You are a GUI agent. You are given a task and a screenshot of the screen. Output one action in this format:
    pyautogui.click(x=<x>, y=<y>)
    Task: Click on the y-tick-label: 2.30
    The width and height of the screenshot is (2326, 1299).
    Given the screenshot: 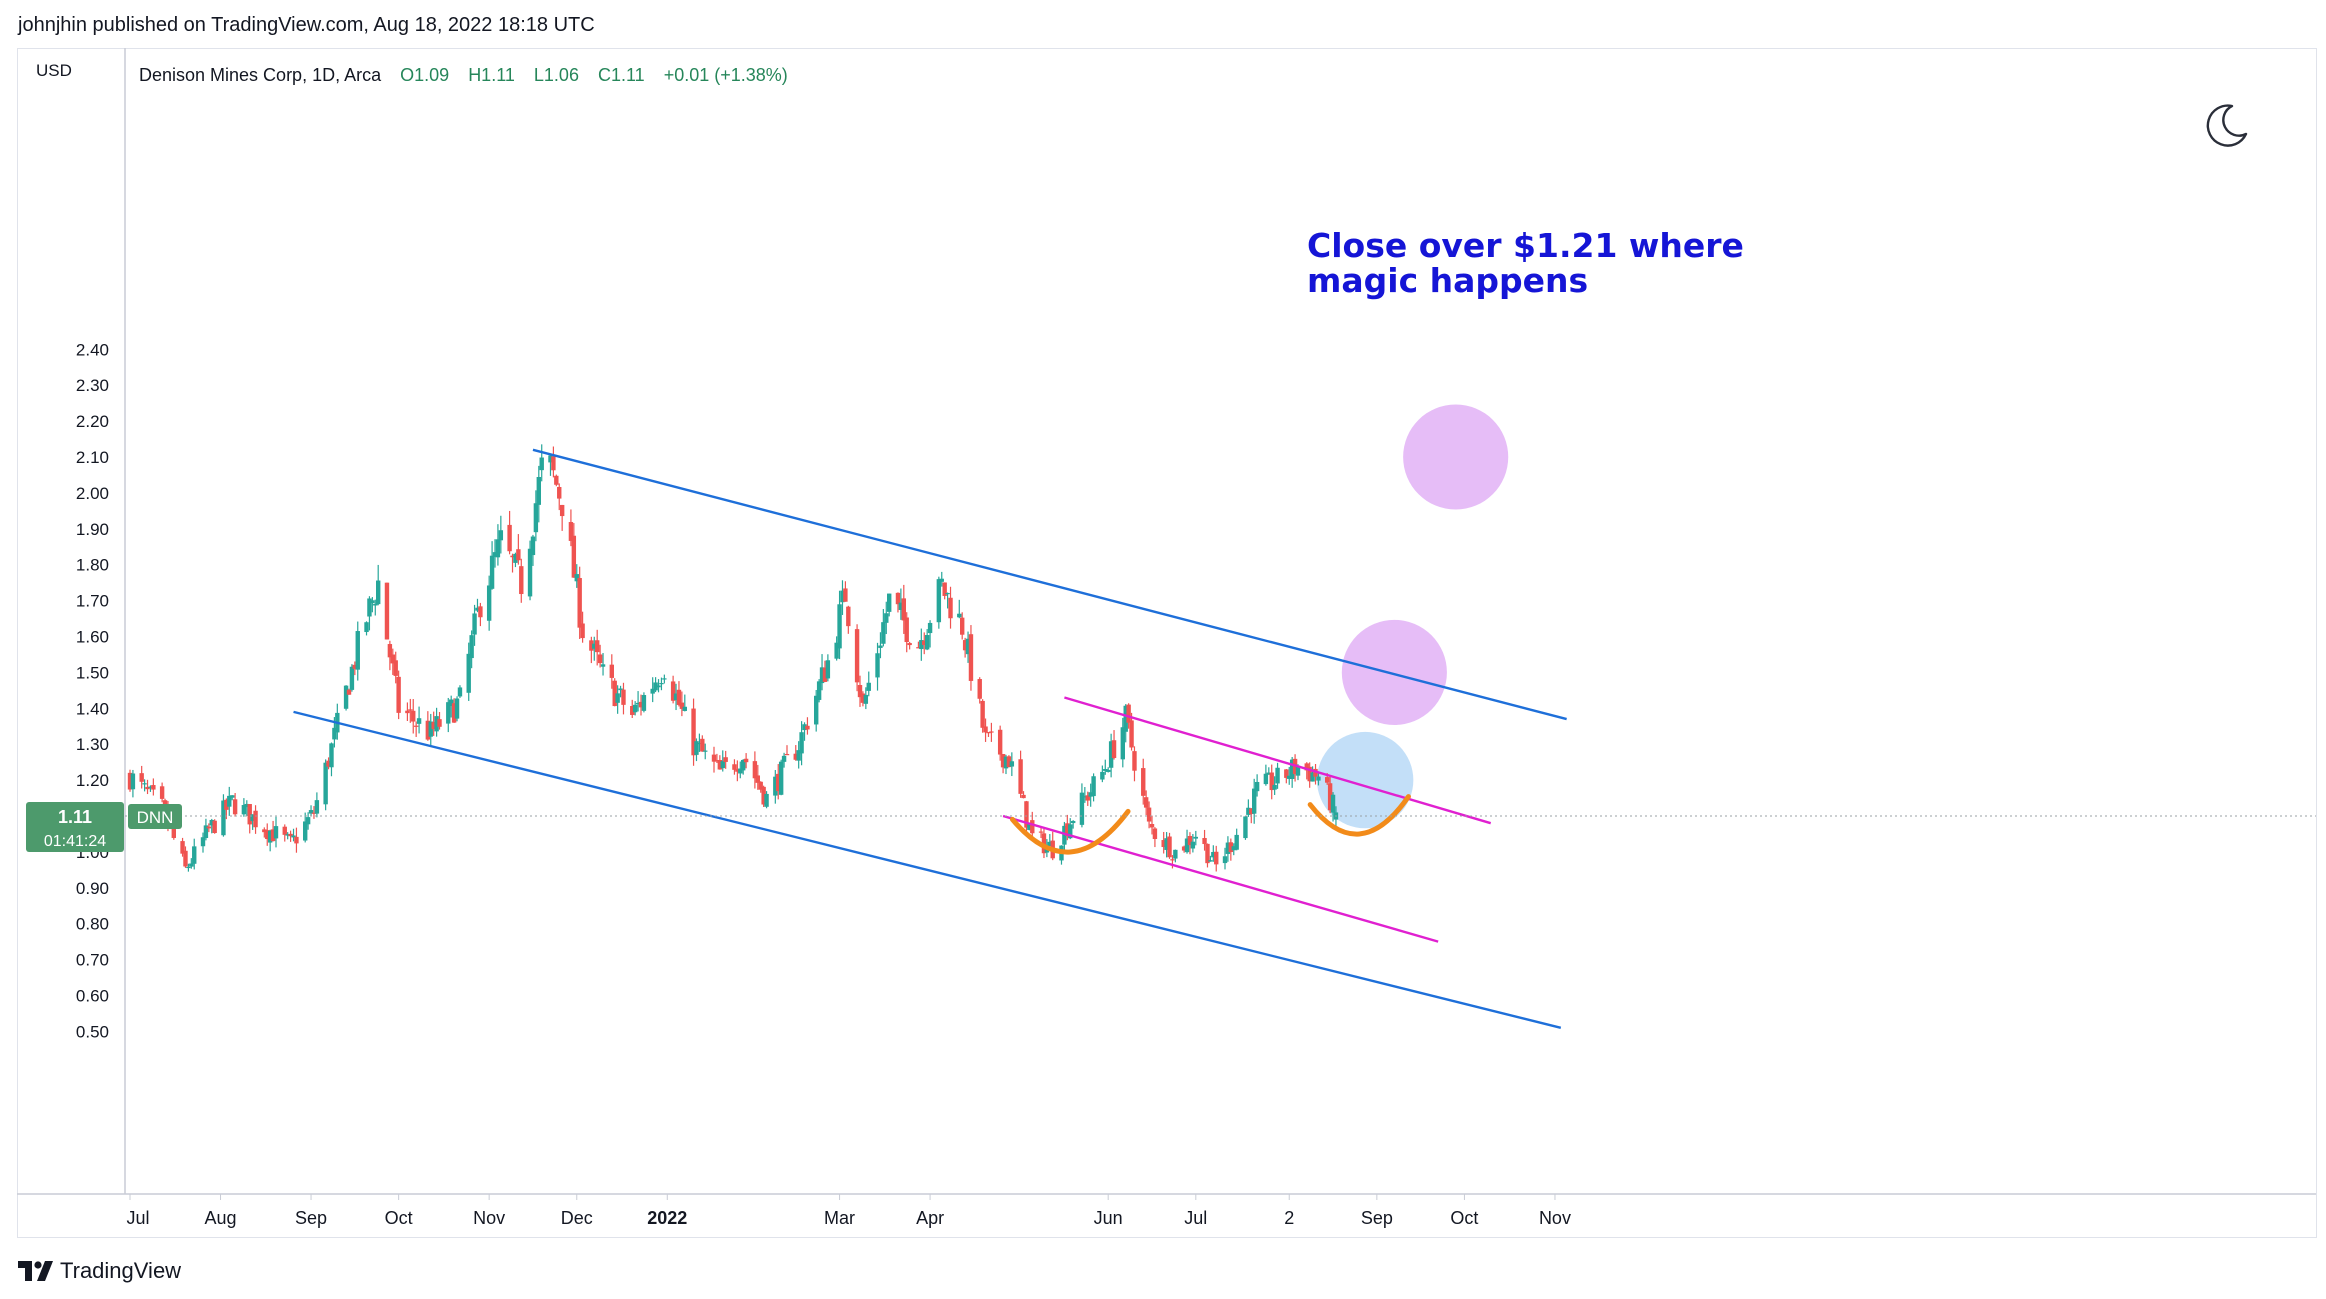 What is the action you would take?
    pyautogui.click(x=92, y=385)
    